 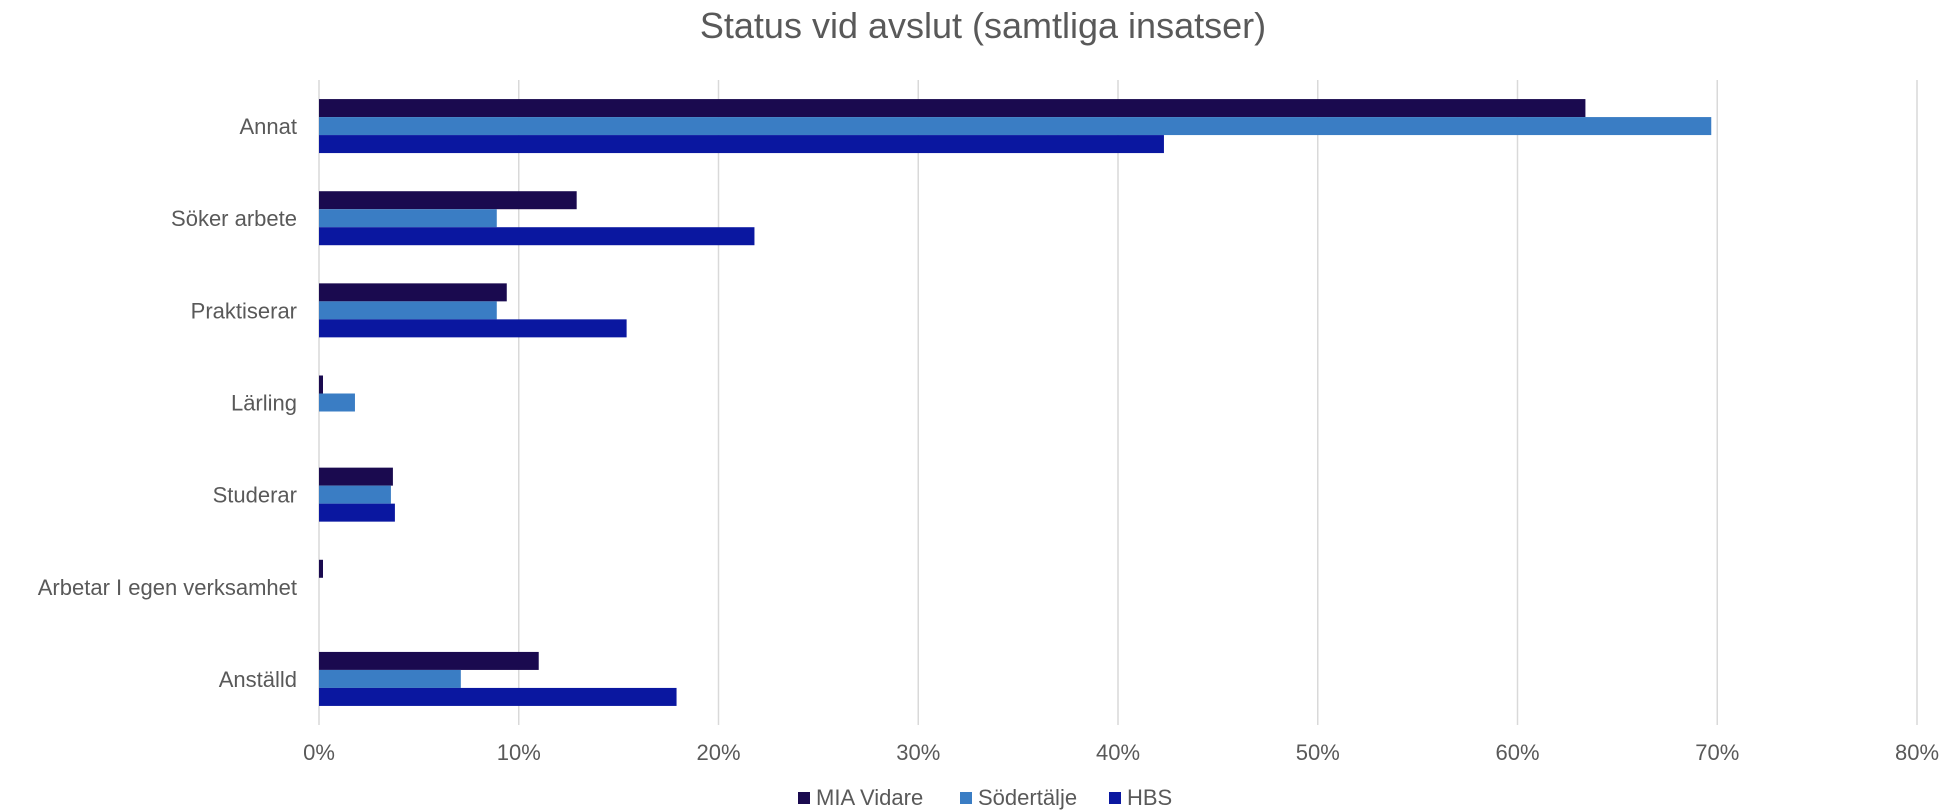 What do you see at coordinates (319, 752) in the screenshot?
I see `x-tick-label: 0%` at bounding box center [319, 752].